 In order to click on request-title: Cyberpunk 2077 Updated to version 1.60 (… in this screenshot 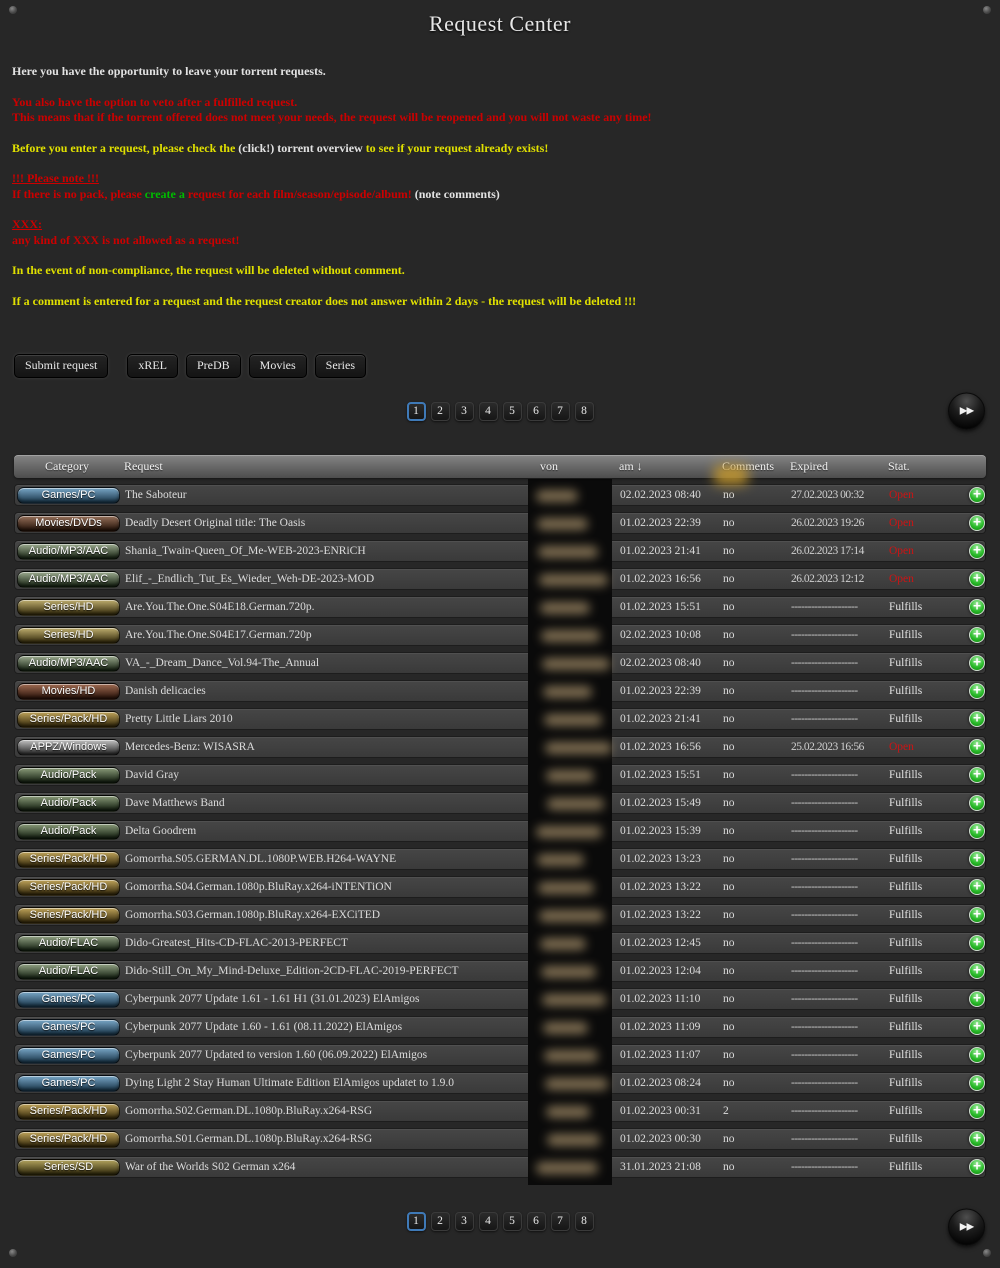, I will do `click(276, 1055)`.